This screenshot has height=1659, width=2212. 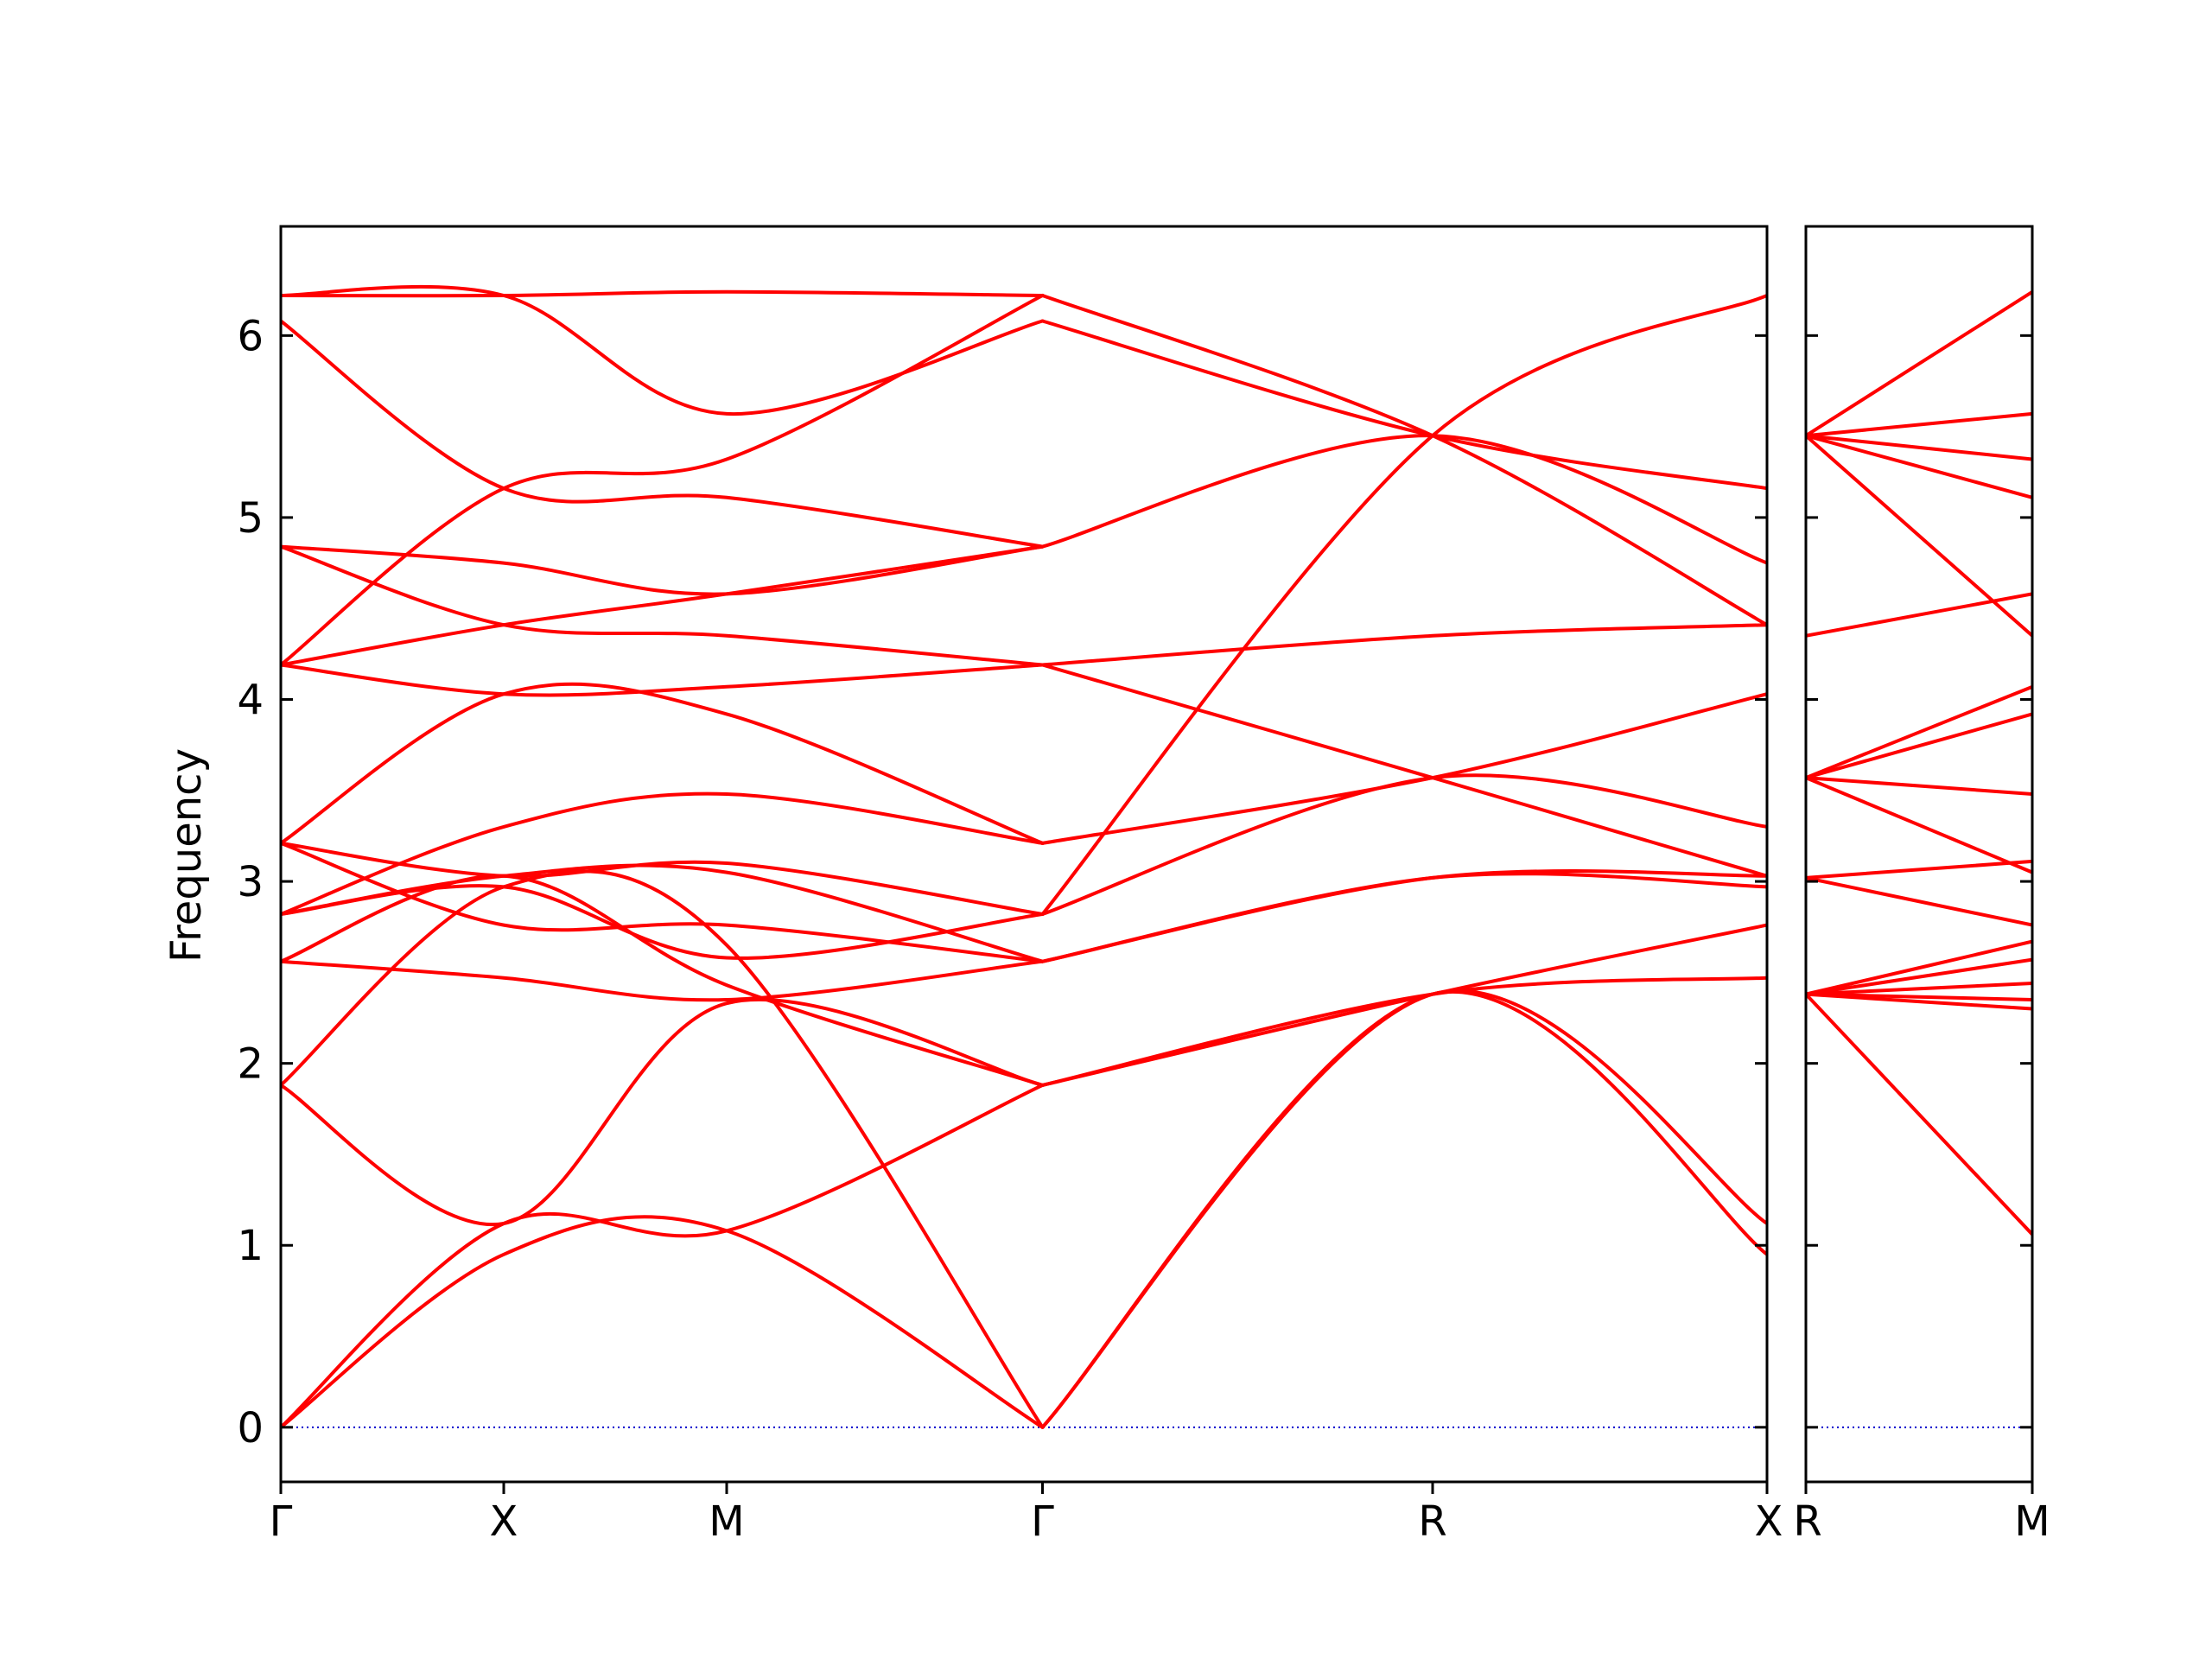 I want to click on panel-frame, so click(x=1919, y=854).